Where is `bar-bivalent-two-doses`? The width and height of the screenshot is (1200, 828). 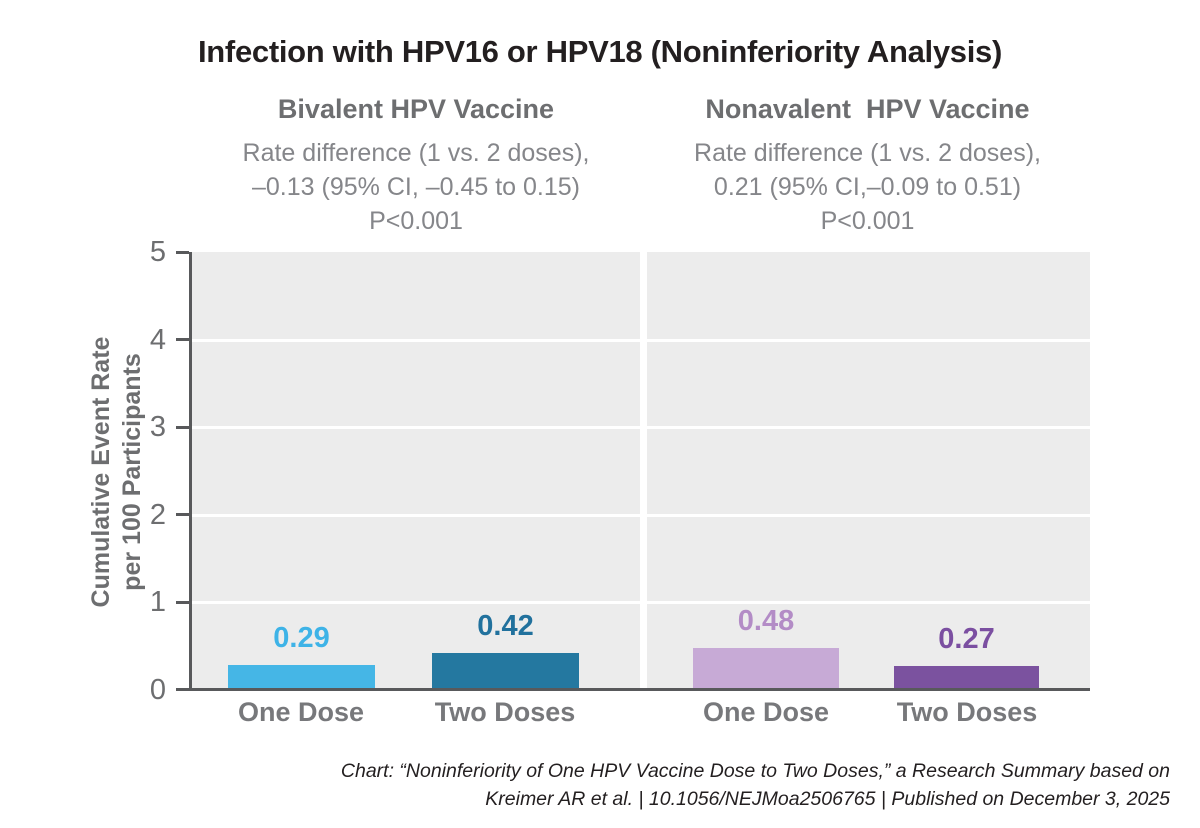 bar-bivalent-two-doses is located at coordinates (505, 671).